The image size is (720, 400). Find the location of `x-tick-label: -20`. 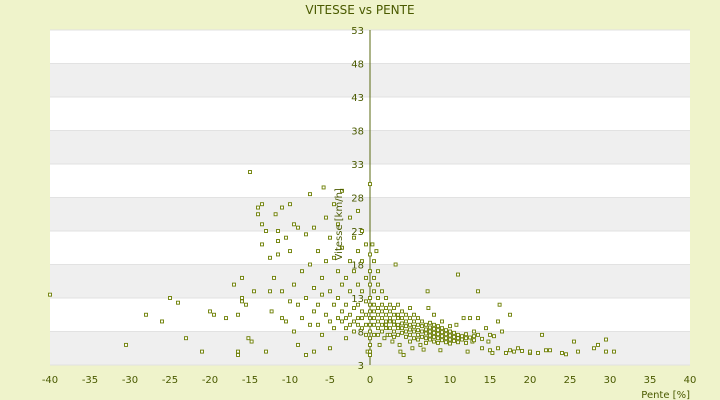

x-tick-label: -20 is located at coordinates (210, 380).